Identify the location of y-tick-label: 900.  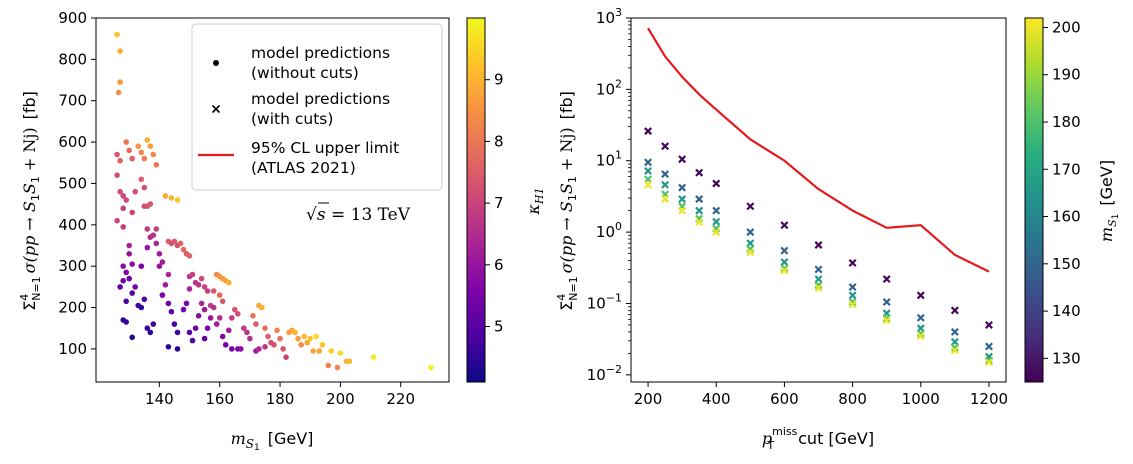
(72, 18).